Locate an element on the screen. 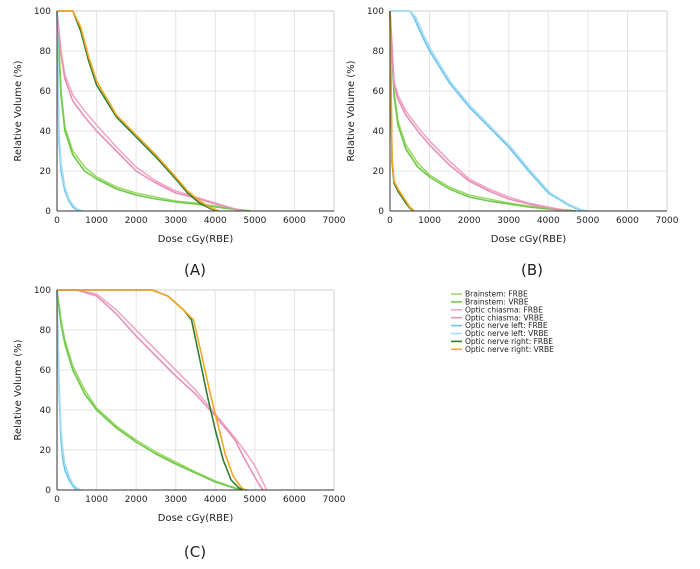  legend-label: Optic nerve left: FRBE is located at coordinates (506, 325).